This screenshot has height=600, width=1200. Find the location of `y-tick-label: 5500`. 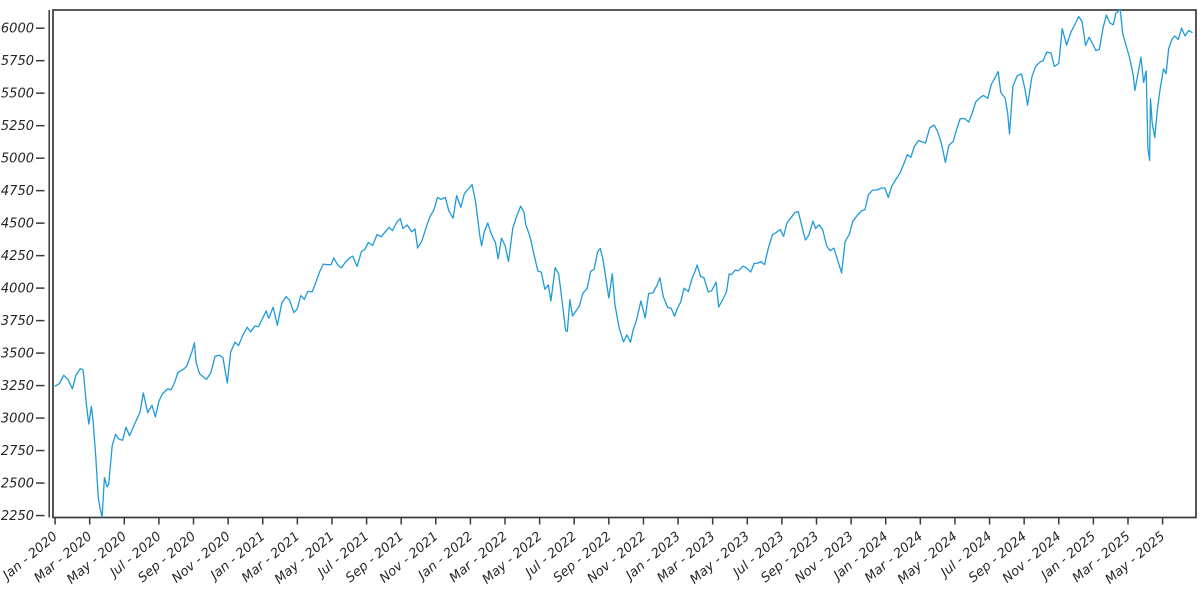

y-tick-label: 5500 is located at coordinates (17, 94).